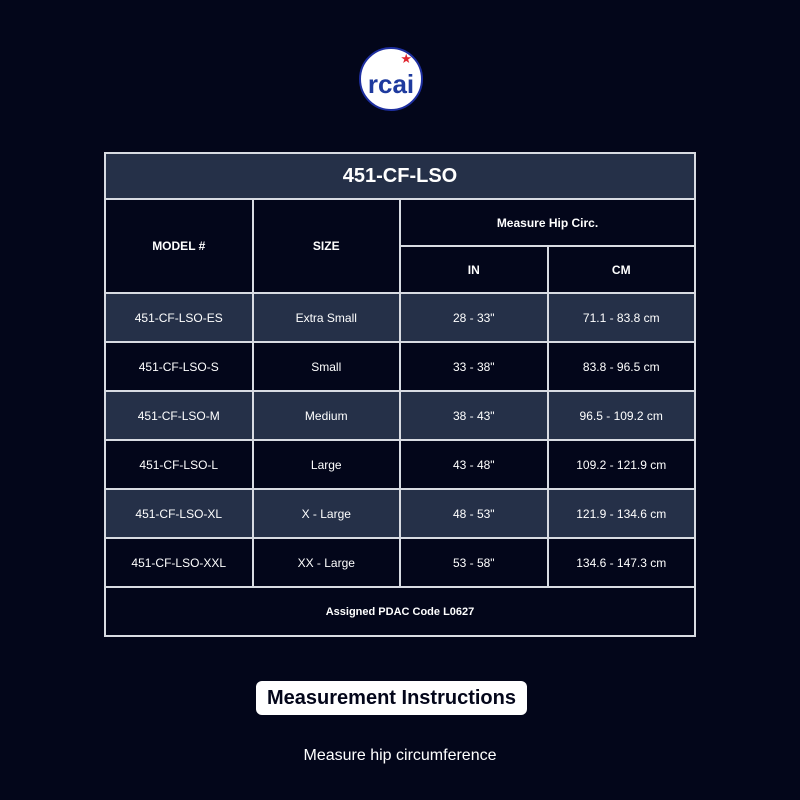  Describe the element at coordinates (326, 366) in the screenshot. I see `cell-size: Small` at that location.